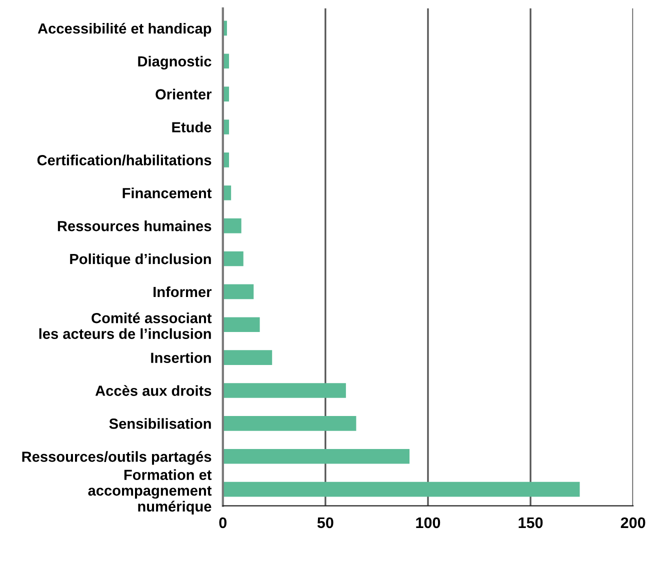 The image size is (646, 562). I want to click on y-tick-label: Ressources/outils partagés, so click(117, 458).